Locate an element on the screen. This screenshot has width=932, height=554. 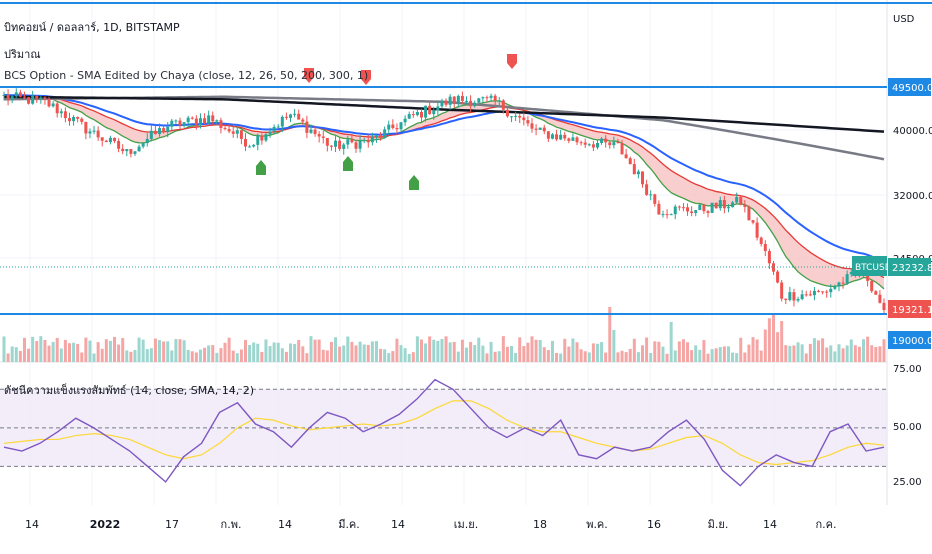
time-tick-label: พ.ค. is located at coordinates (597, 524).